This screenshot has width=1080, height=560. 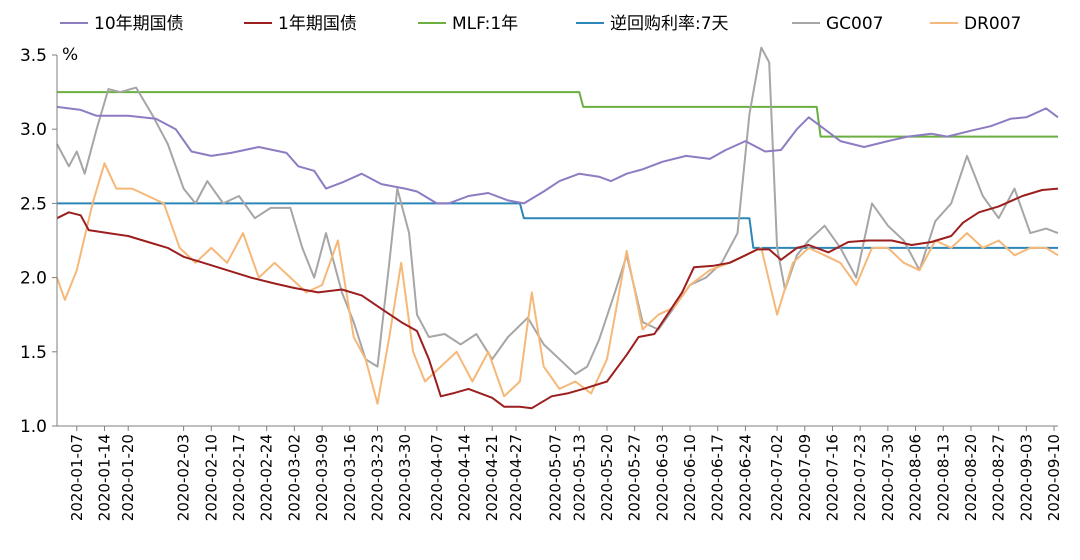 I want to click on x-tick-label: 2020-07-30, so click(x=888, y=477).